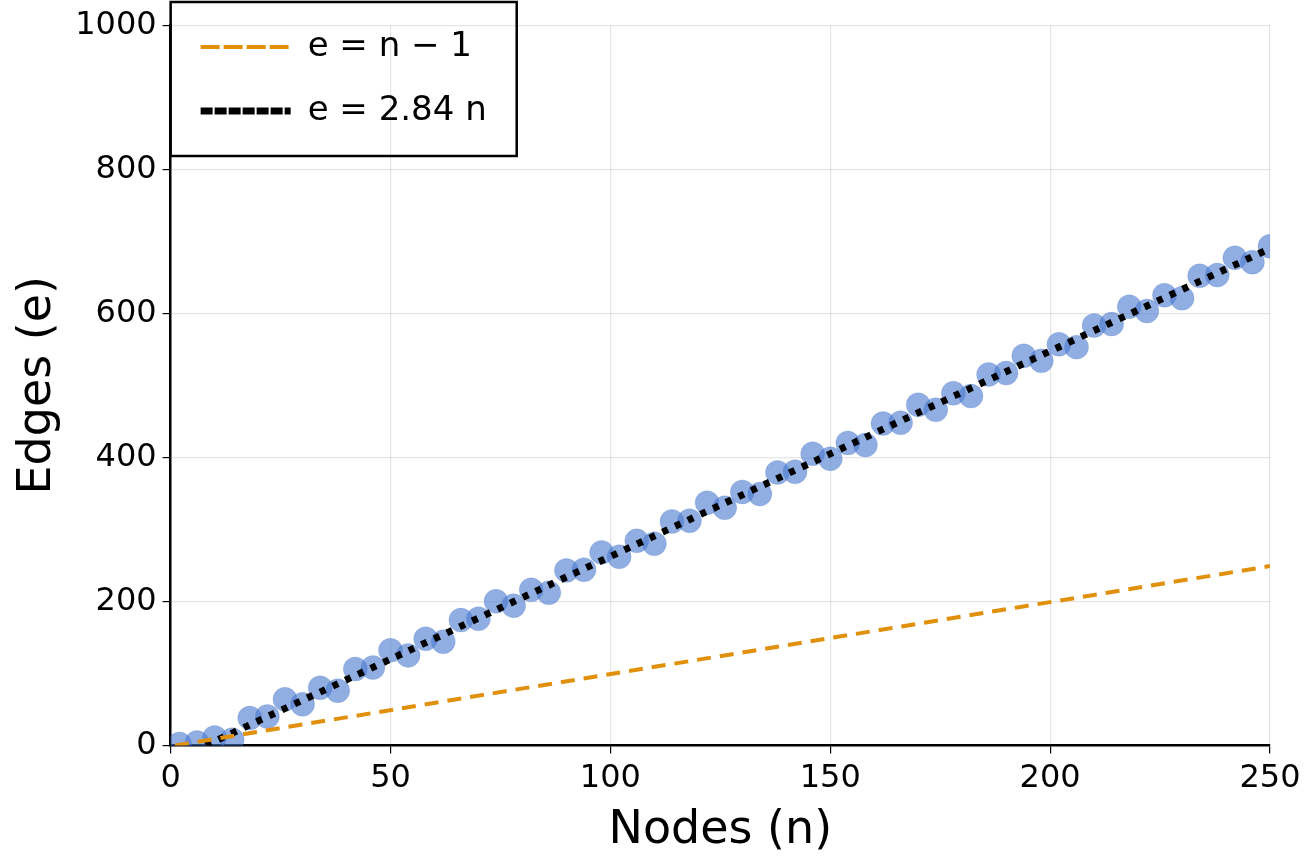 The width and height of the screenshot is (1315, 863). Describe the element at coordinates (397, 107) in the screenshot. I see `legend-label: e = 2.84 n` at that location.